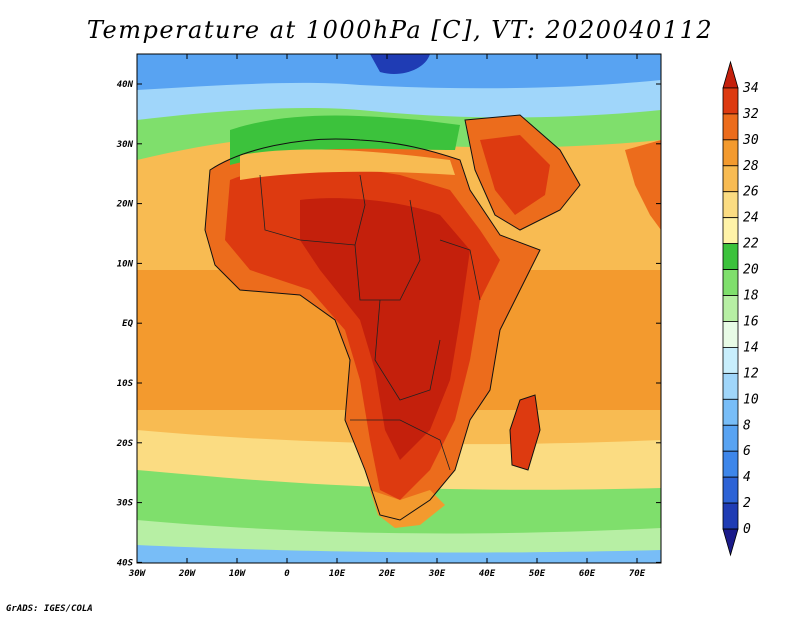 The width and height of the screenshot is (800, 618). What do you see at coordinates (337, 574) in the screenshot?
I see `lon-label: 10E` at bounding box center [337, 574].